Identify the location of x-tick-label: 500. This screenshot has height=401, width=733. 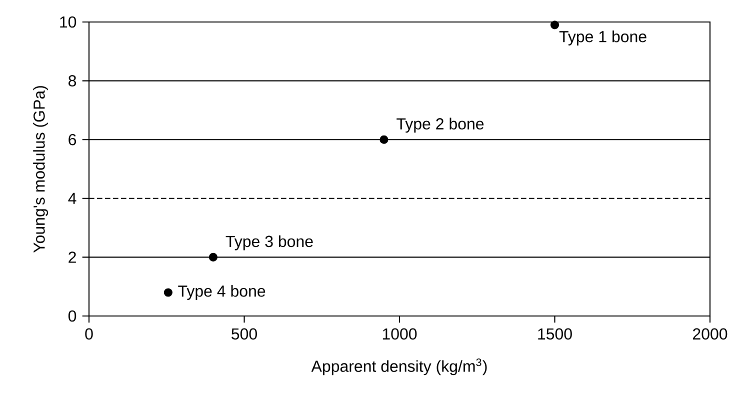
(244, 334).